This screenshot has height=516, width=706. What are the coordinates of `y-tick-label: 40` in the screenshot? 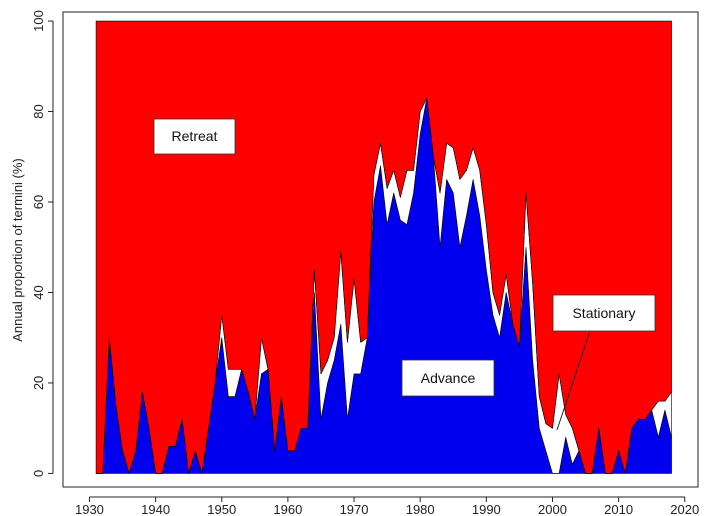 It's located at (38, 292).